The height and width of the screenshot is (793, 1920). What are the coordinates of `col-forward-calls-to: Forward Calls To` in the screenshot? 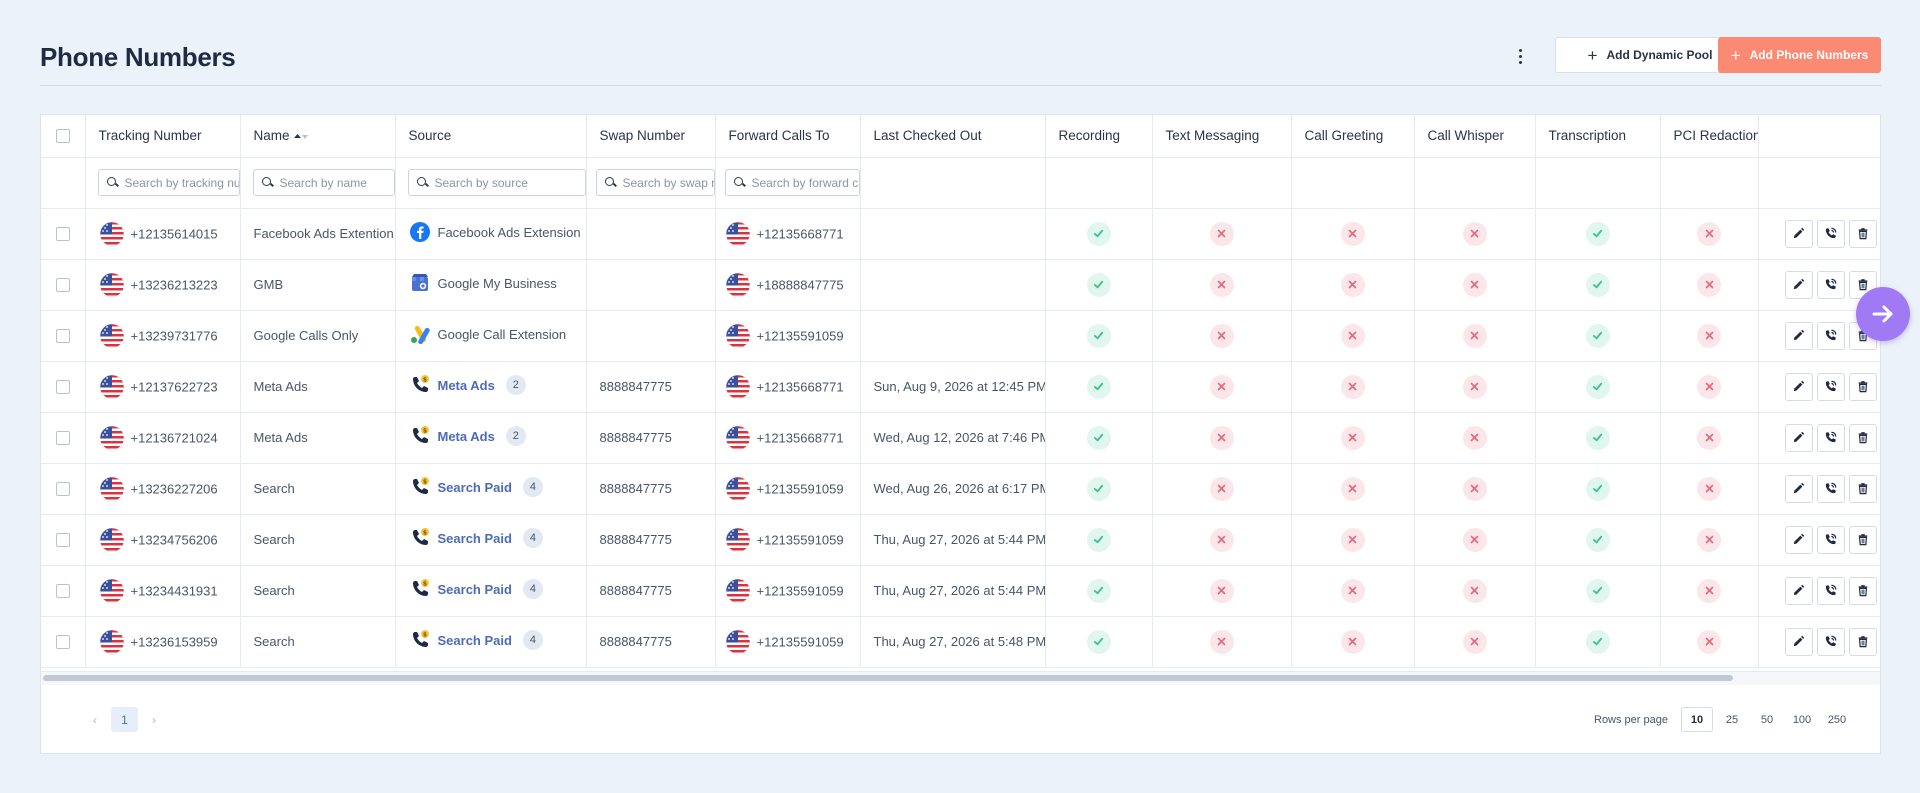 It's located at (788, 136).